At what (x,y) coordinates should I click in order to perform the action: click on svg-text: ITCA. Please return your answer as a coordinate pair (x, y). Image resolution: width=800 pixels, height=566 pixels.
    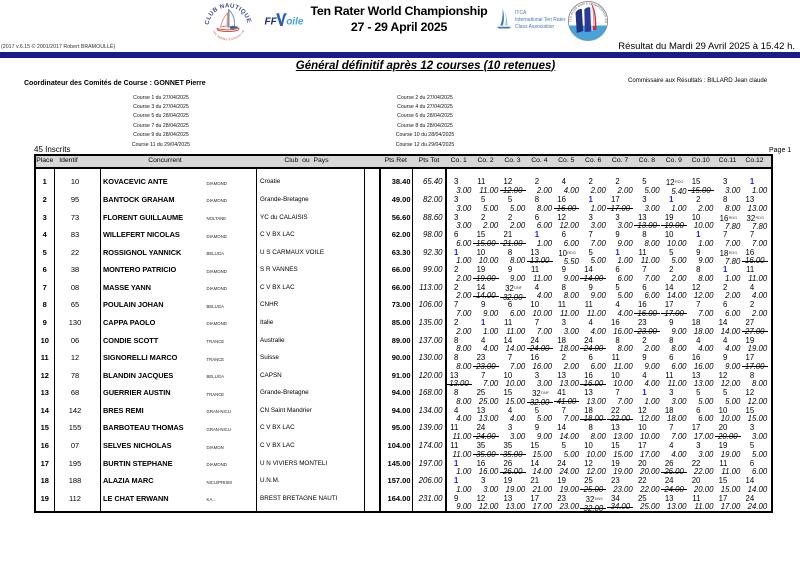
    Looking at the image, I should click on (521, 13).